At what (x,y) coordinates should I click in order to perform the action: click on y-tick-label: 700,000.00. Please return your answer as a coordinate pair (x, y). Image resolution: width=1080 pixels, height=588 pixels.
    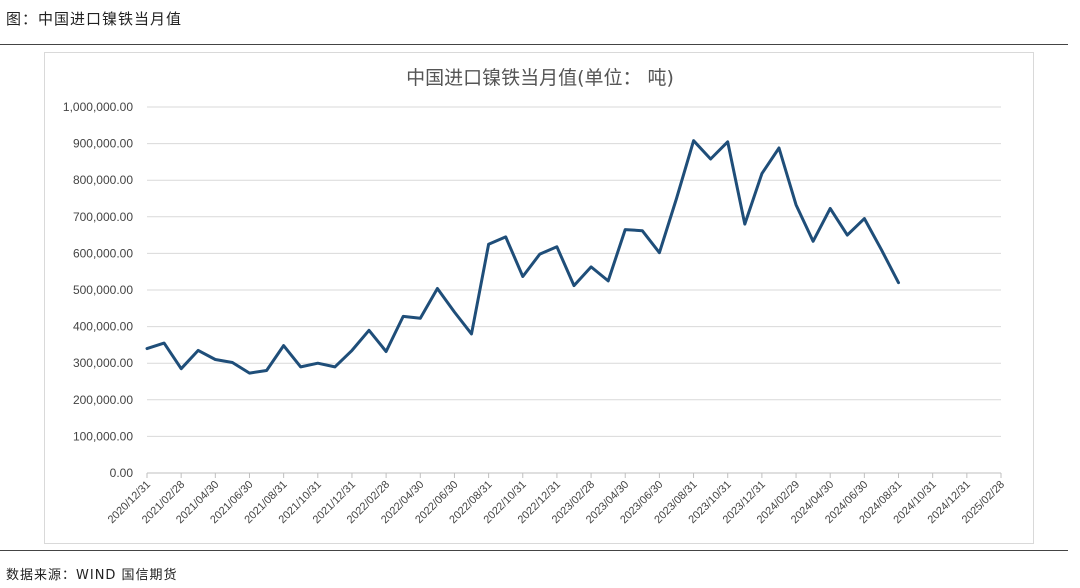
    Looking at the image, I should click on (103, 217).